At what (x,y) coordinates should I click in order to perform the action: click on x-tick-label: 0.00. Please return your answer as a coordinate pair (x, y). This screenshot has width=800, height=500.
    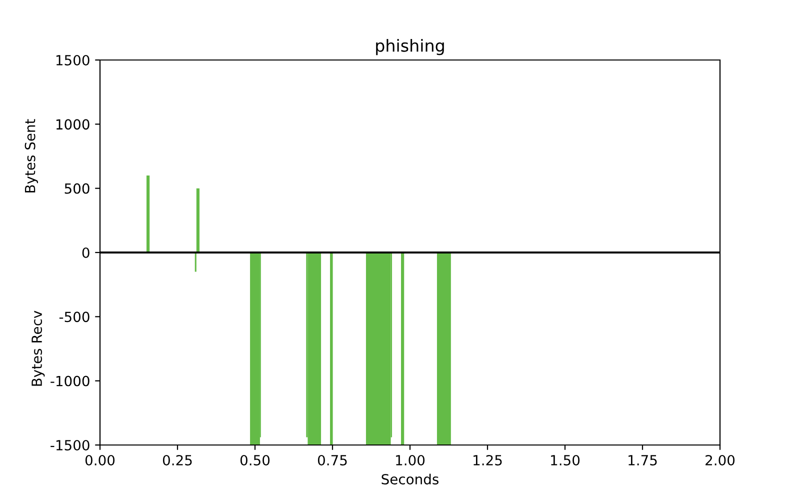
    Looking at the image, I should click on (100, 460).